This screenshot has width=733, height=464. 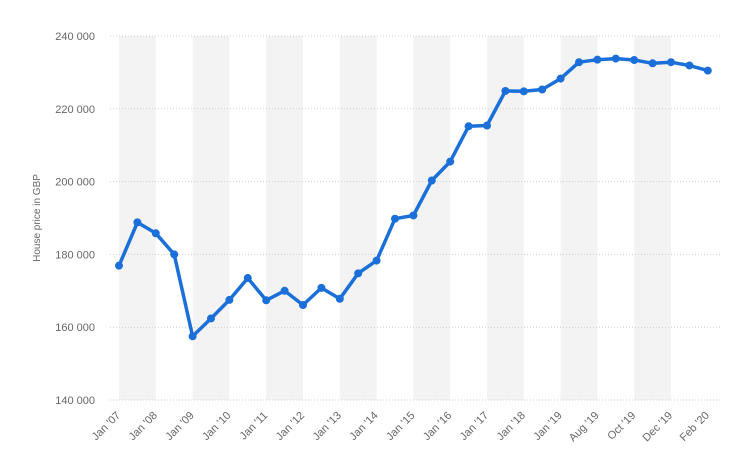 What do you see at coordinates (584, 427) in the screenshot?
I see `x-tick-label: Aug '19` at bounding box center [584, 427].